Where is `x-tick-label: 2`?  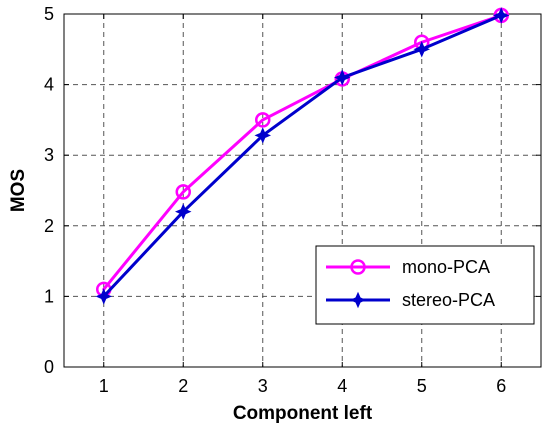 x-tick-label: 2 is located at coordinates (183, 386).